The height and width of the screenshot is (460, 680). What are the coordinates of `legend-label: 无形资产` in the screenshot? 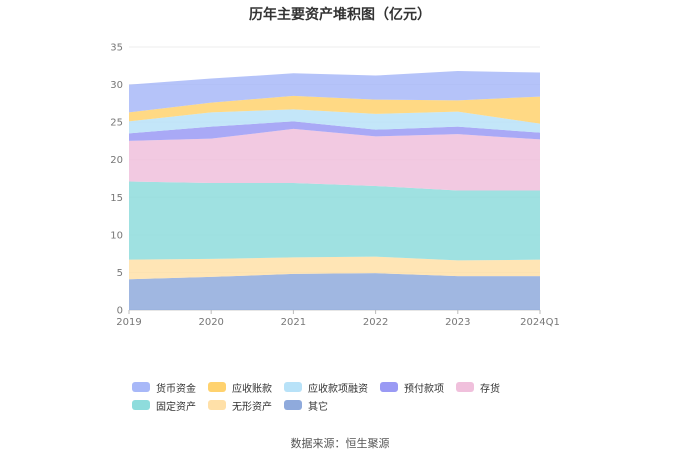 It's located at (252, 407).